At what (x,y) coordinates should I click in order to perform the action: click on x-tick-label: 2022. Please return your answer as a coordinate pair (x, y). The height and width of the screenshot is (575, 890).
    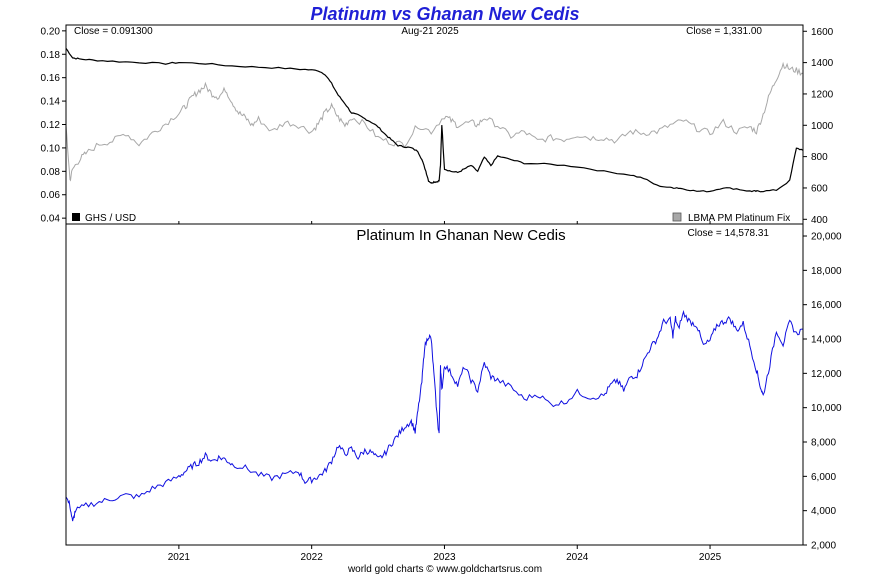
    Looking at the image, I should click on (312, 557).